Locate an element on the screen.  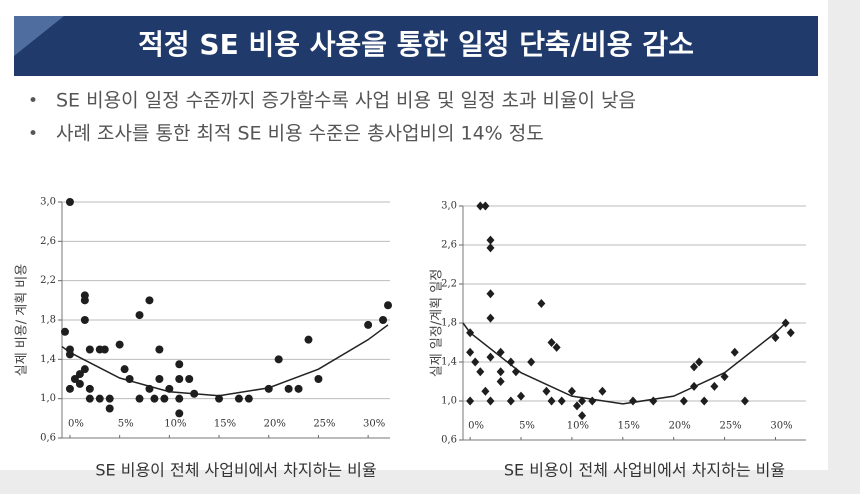
side-band is located at coordinates (844, 247).